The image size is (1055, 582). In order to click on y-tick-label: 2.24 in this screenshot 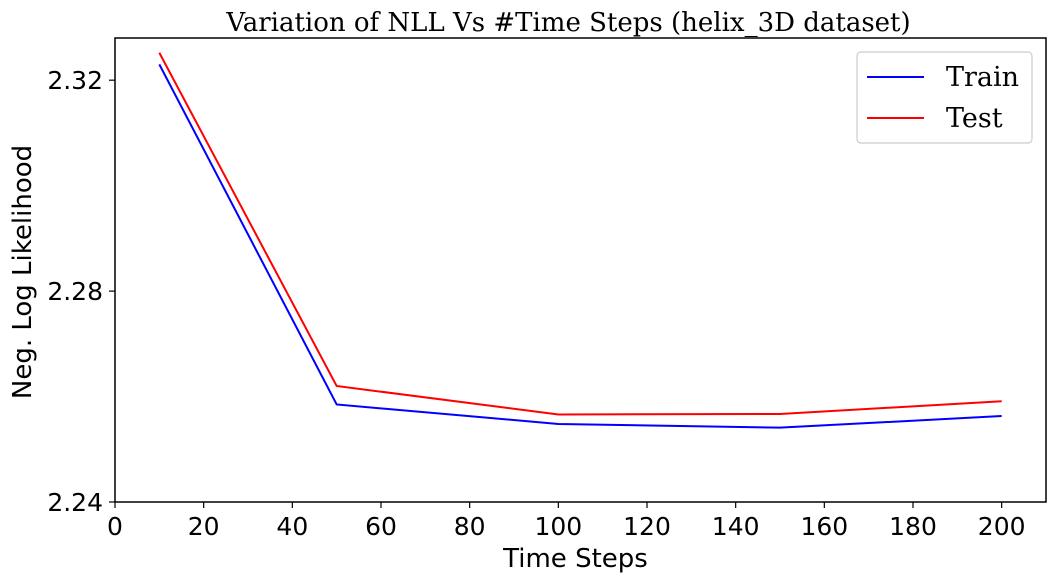, I will do `click(75, 502)`.